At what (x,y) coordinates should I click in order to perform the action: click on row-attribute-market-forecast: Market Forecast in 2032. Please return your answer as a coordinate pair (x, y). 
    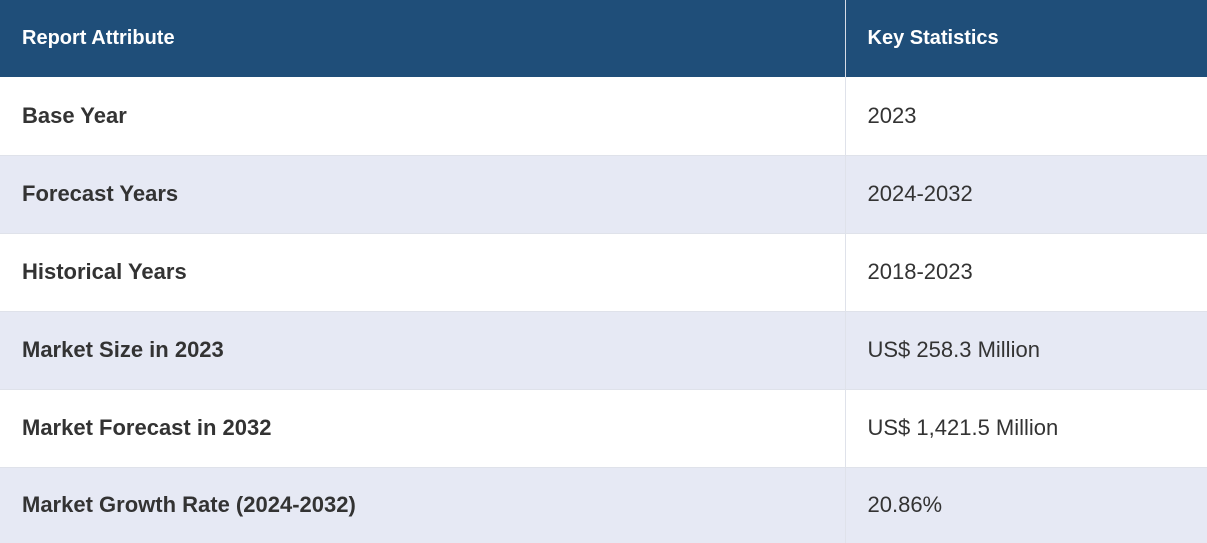
    Looking at the image, I should click on (147, 427).